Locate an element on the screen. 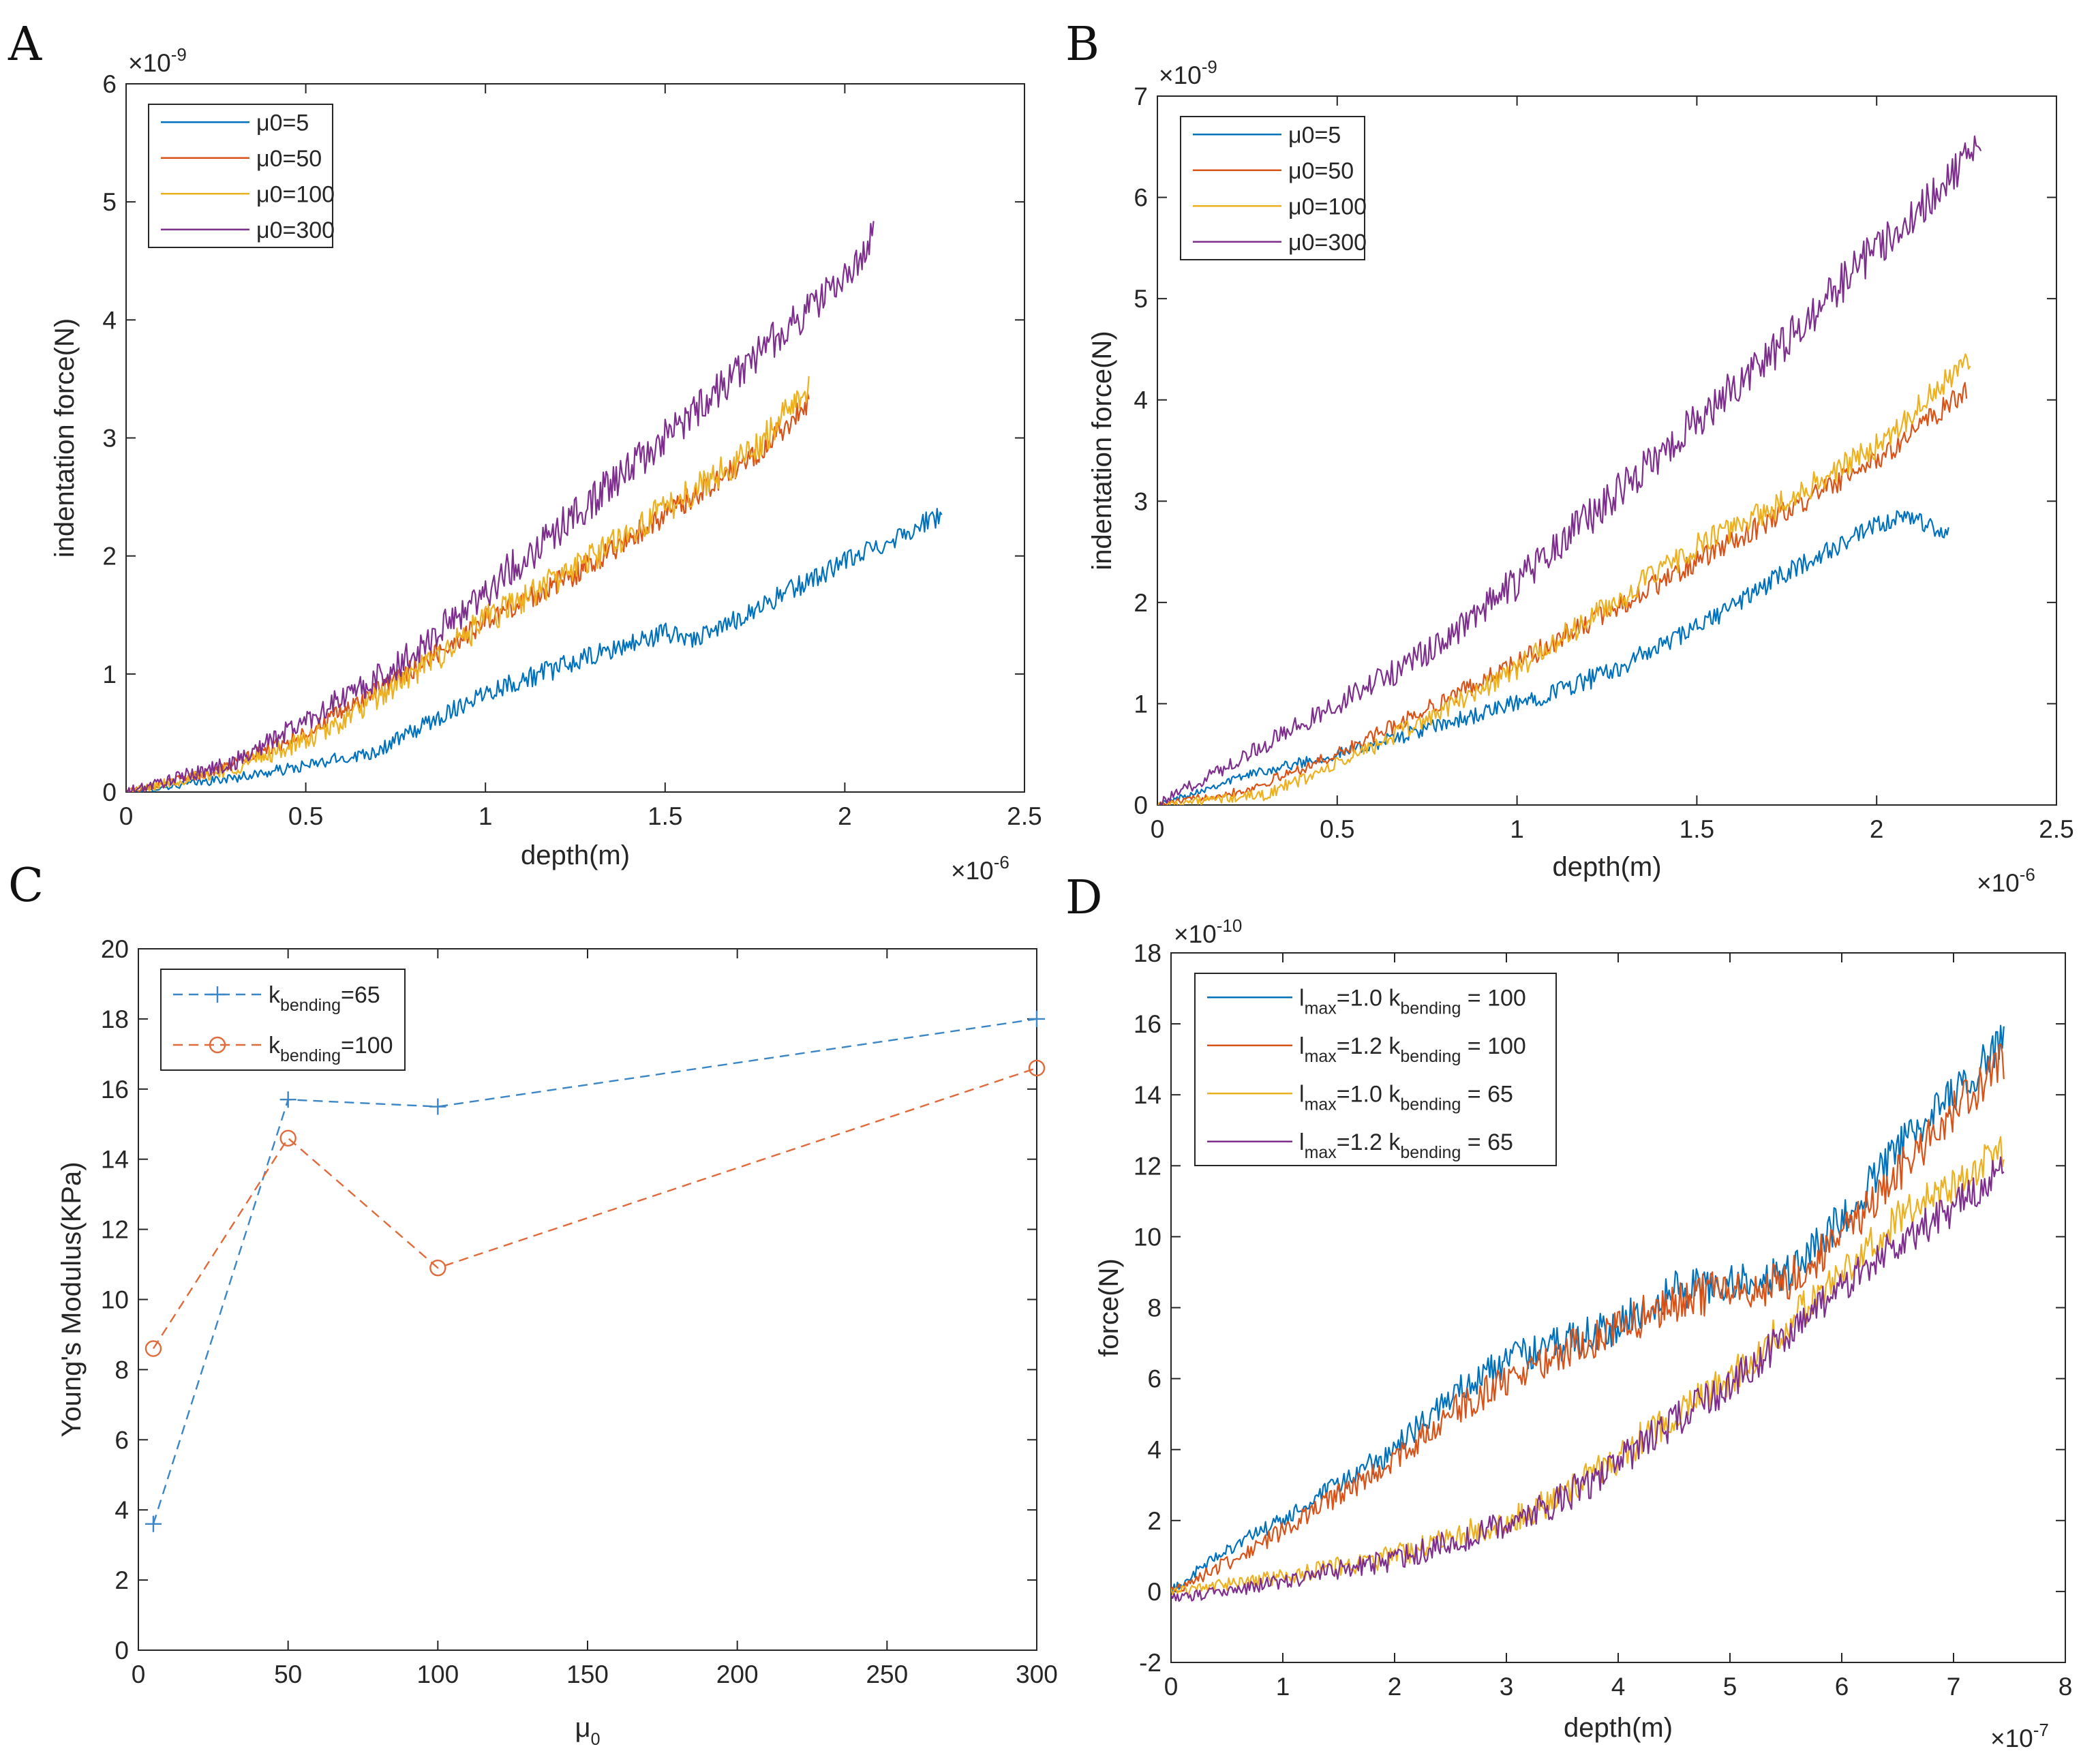 Image resolution: width=2081 pixels, height=1764 pixels. x-tick-label: 300 is located at coordinates (1037, 1674).